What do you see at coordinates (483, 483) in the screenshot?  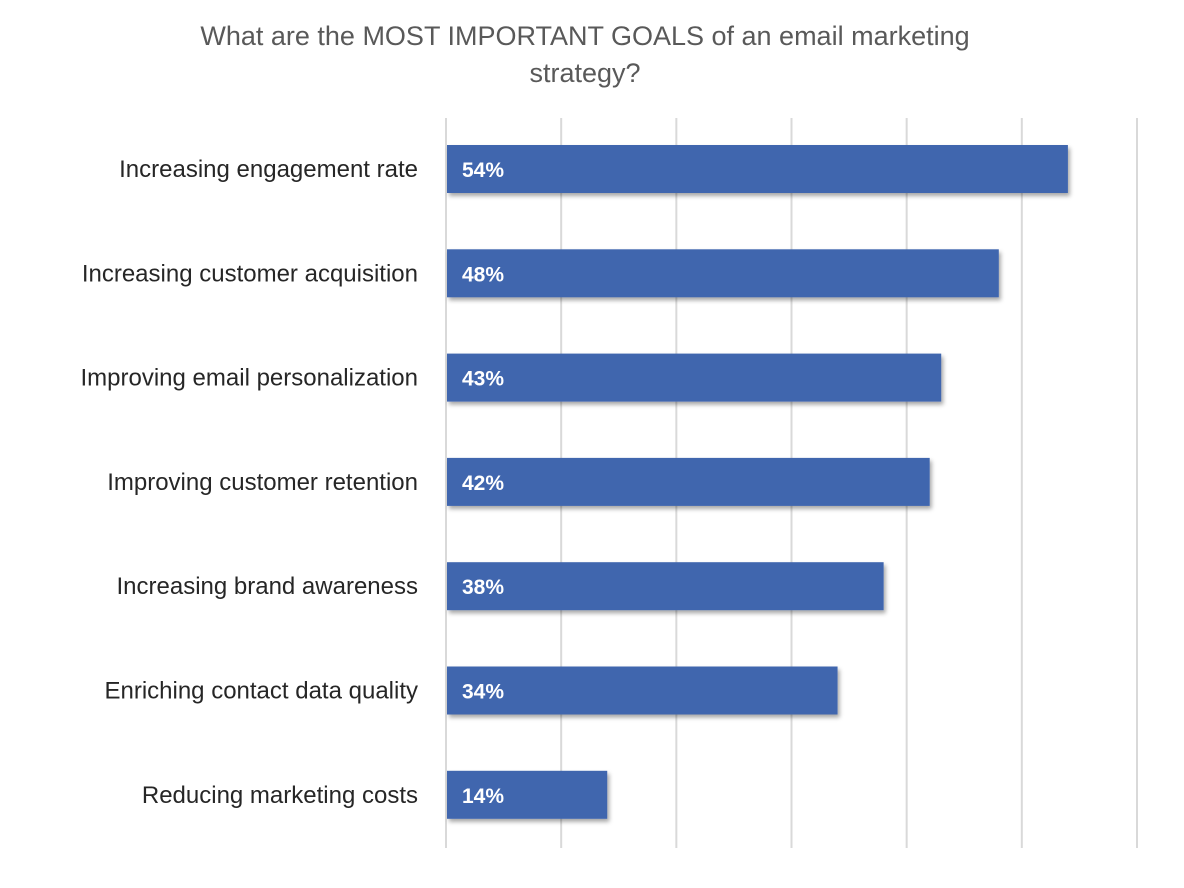 I see `data-label: 42%` at bounding box center [483, 483].